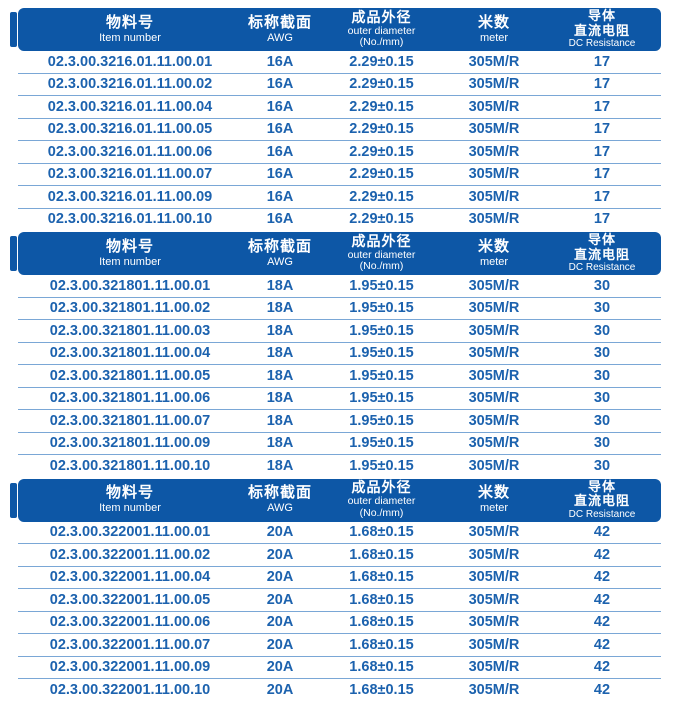 Image resolution: width=676 pixels, height=710 pixels. I want to click on header-accent-tab, so click(13, 500).